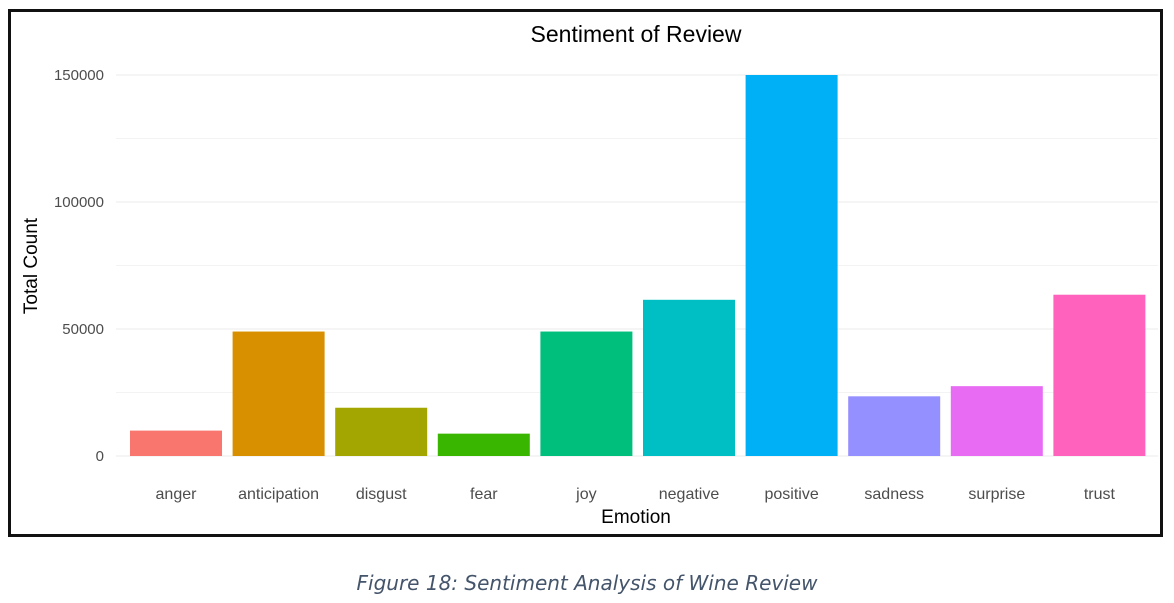 This screenshot has width=1174, height=603. Describe the element at coordinates (79, 75) in the screenshot. I see `y-tick-label: 150000` at that location.